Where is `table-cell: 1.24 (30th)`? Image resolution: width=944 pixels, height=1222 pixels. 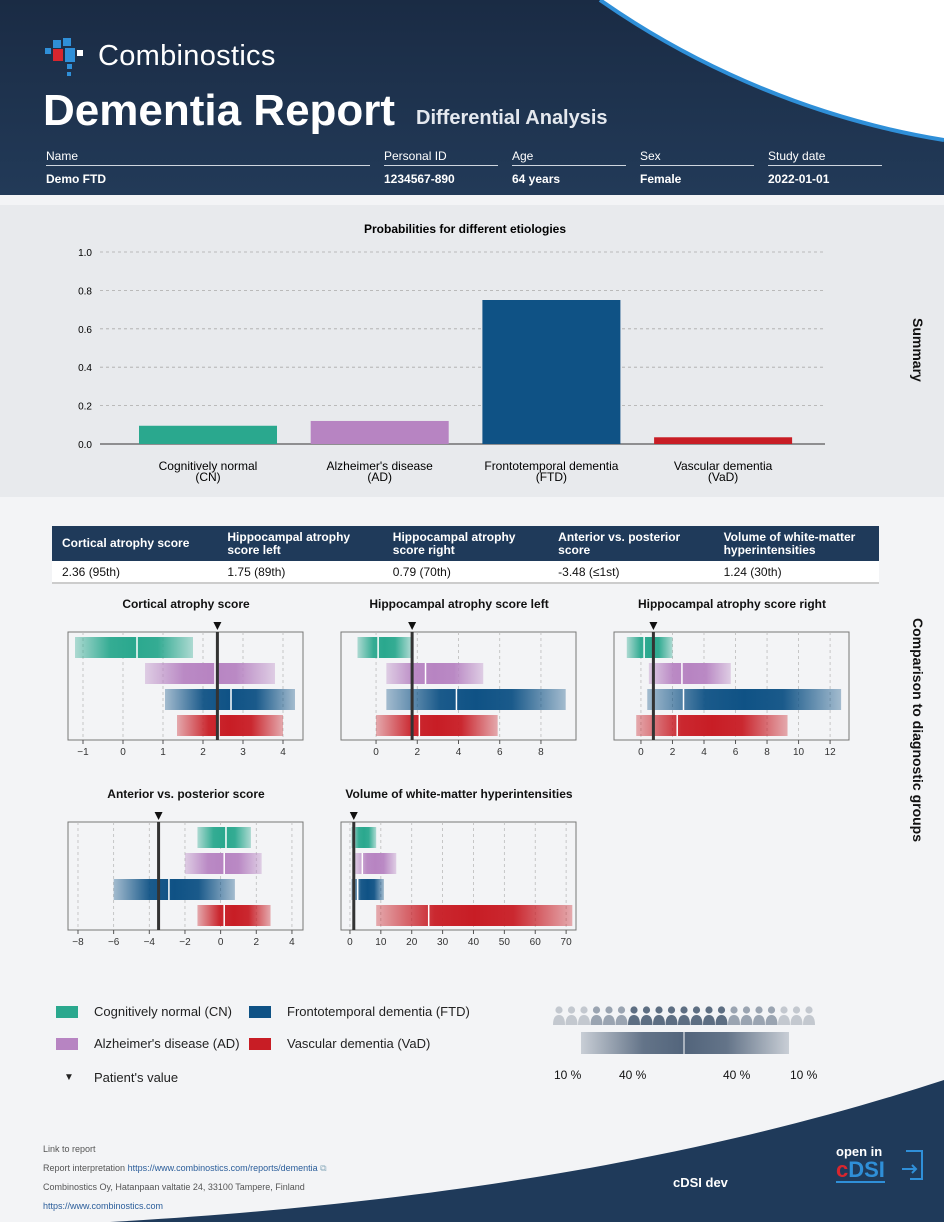
table-cell: 1.24 (30th) is located at coordinates (796, 572).